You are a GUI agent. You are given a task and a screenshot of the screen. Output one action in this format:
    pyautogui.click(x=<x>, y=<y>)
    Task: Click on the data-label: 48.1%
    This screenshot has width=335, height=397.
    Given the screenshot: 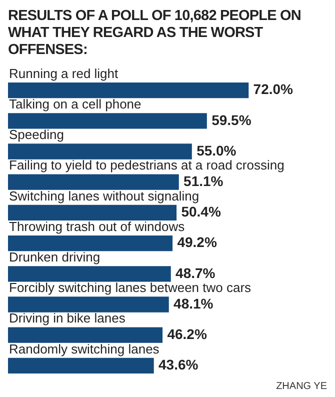 What is the action you would take?
    pyautogui.click(x=194, y=303)
    